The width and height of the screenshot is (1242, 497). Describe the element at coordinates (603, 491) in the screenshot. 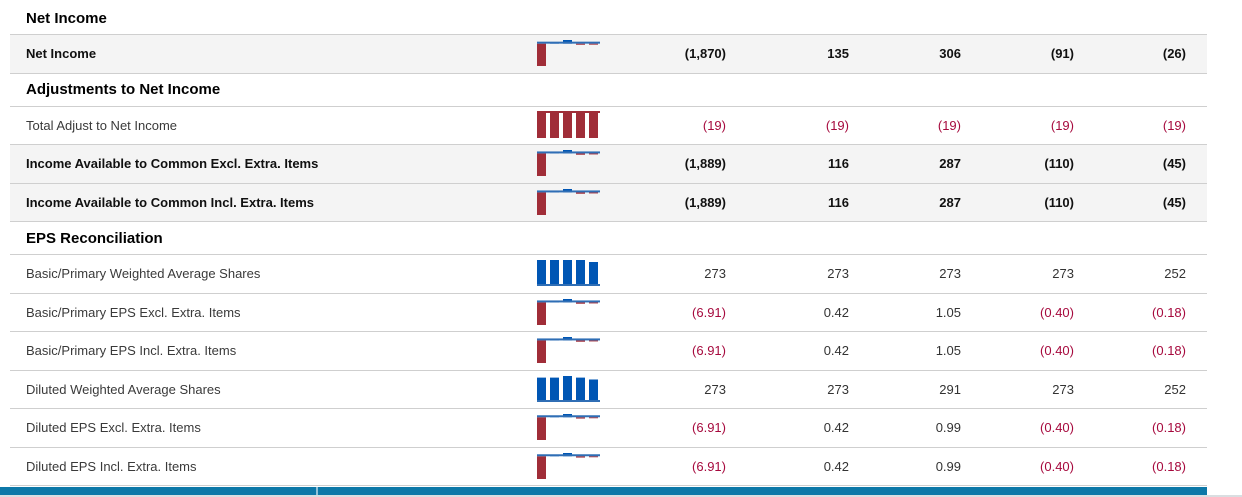

I see `horizontal-scrollbar` at that location.